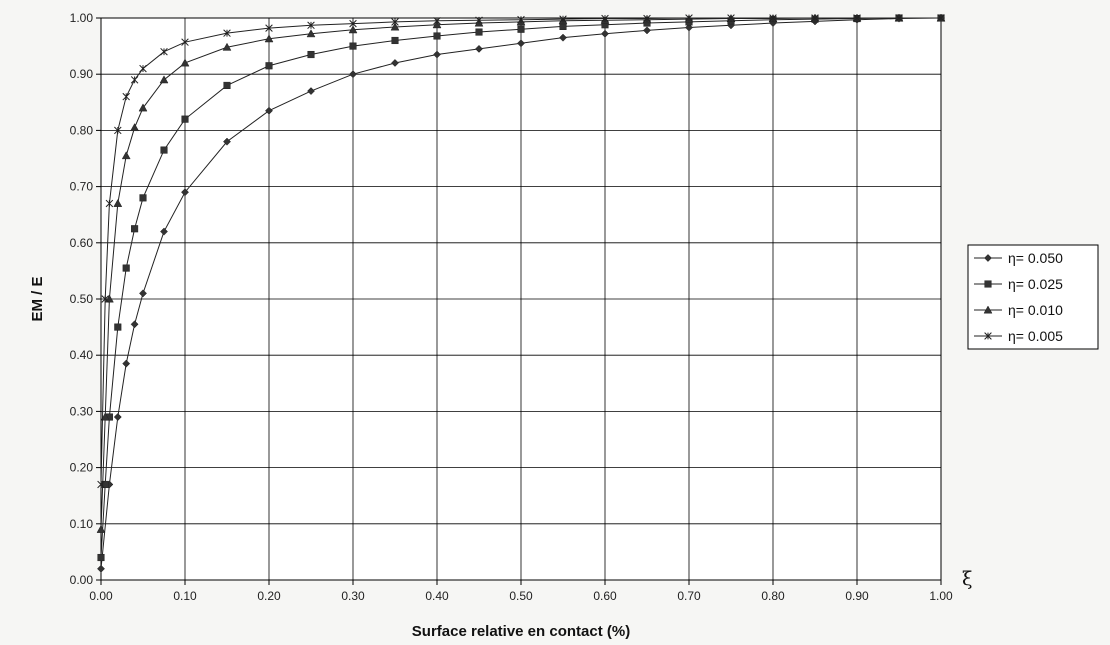 This screenshot has height=645, width=1110. Describe the element at coordinates (82, 299) in the screenshot. I see `y-tick-label: 0.50` at that location.